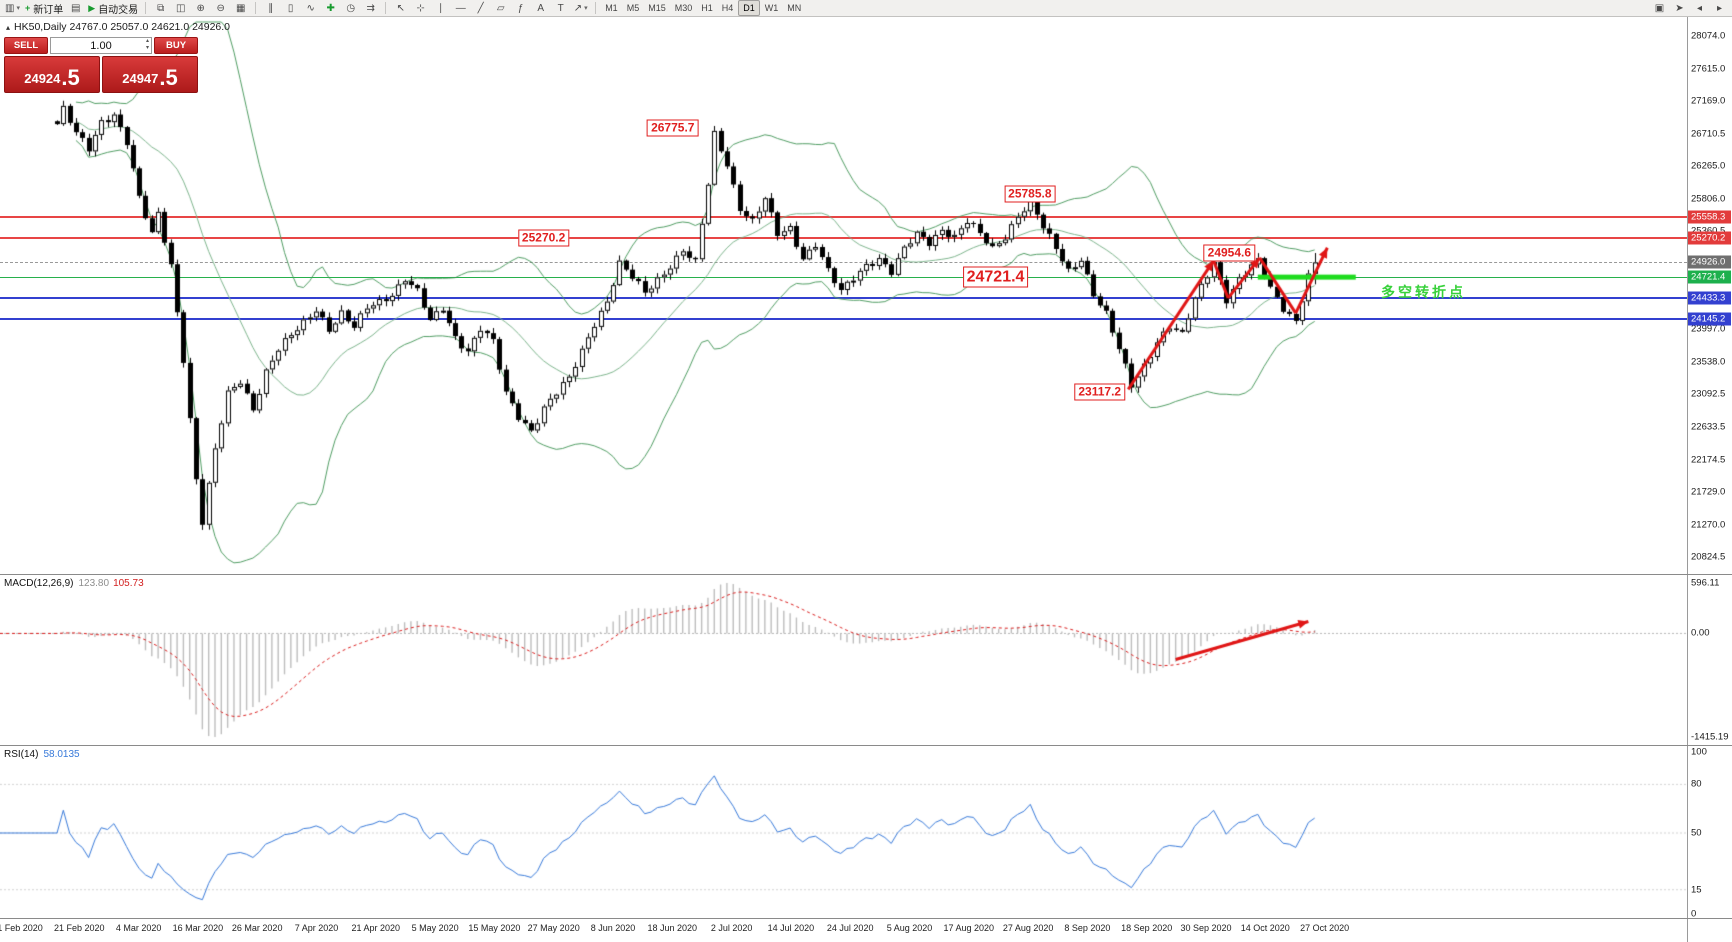  I want to click on crosshair-button: ⊹, so click(420, 8).